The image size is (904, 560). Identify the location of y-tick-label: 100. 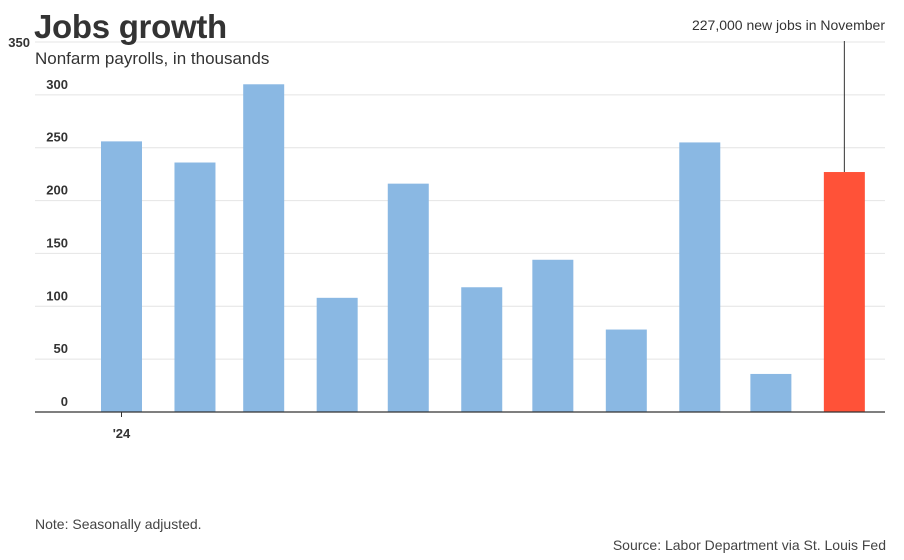
(57, 295).